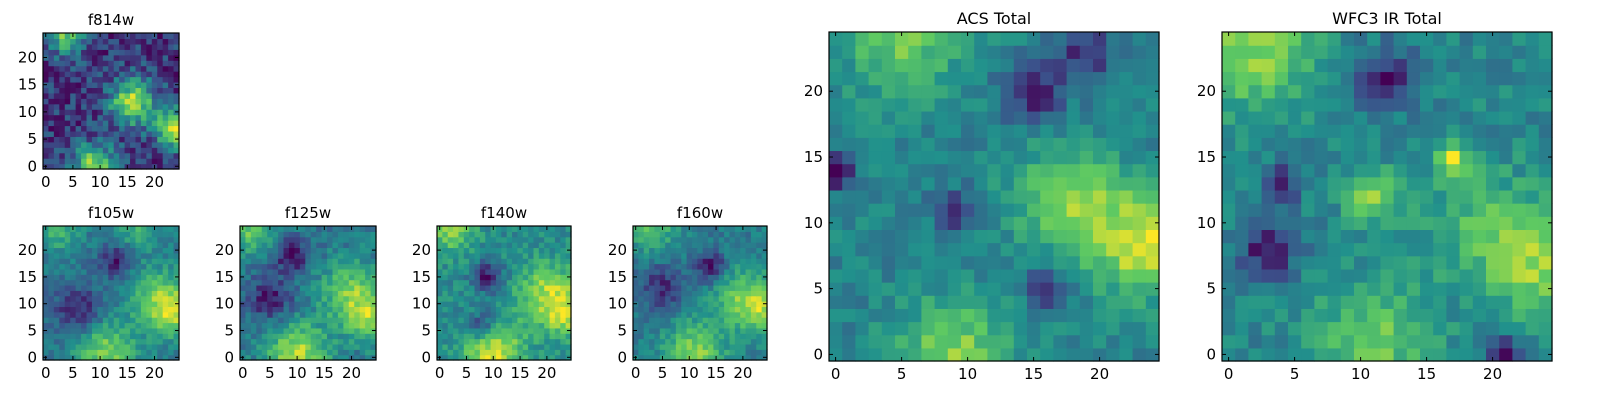  What do you see at coordinates (243, 373) in the screenshot?
I see `x-tick-label: 0` at bounding box center [243, 373].